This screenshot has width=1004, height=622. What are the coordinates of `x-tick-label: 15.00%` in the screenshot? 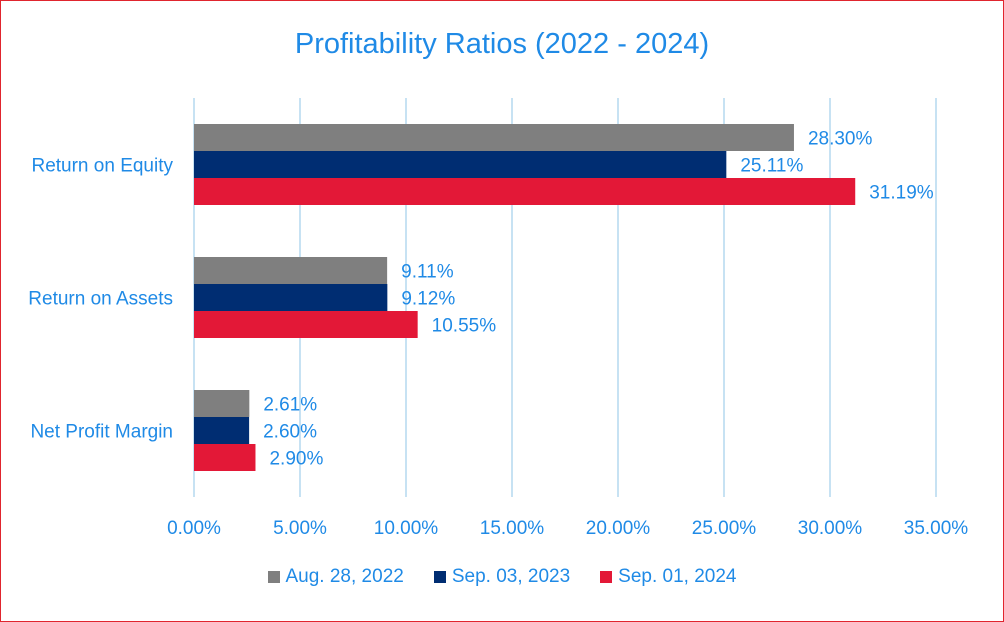 It's located at (512, 528).